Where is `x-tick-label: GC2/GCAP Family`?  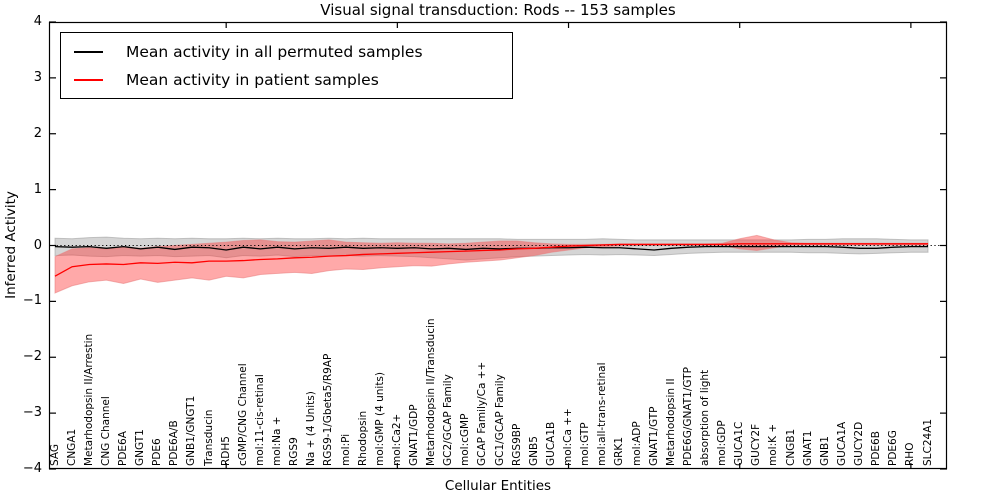 x-tick-label: GC2/GCAP Family is located at coordinates (448, 420).